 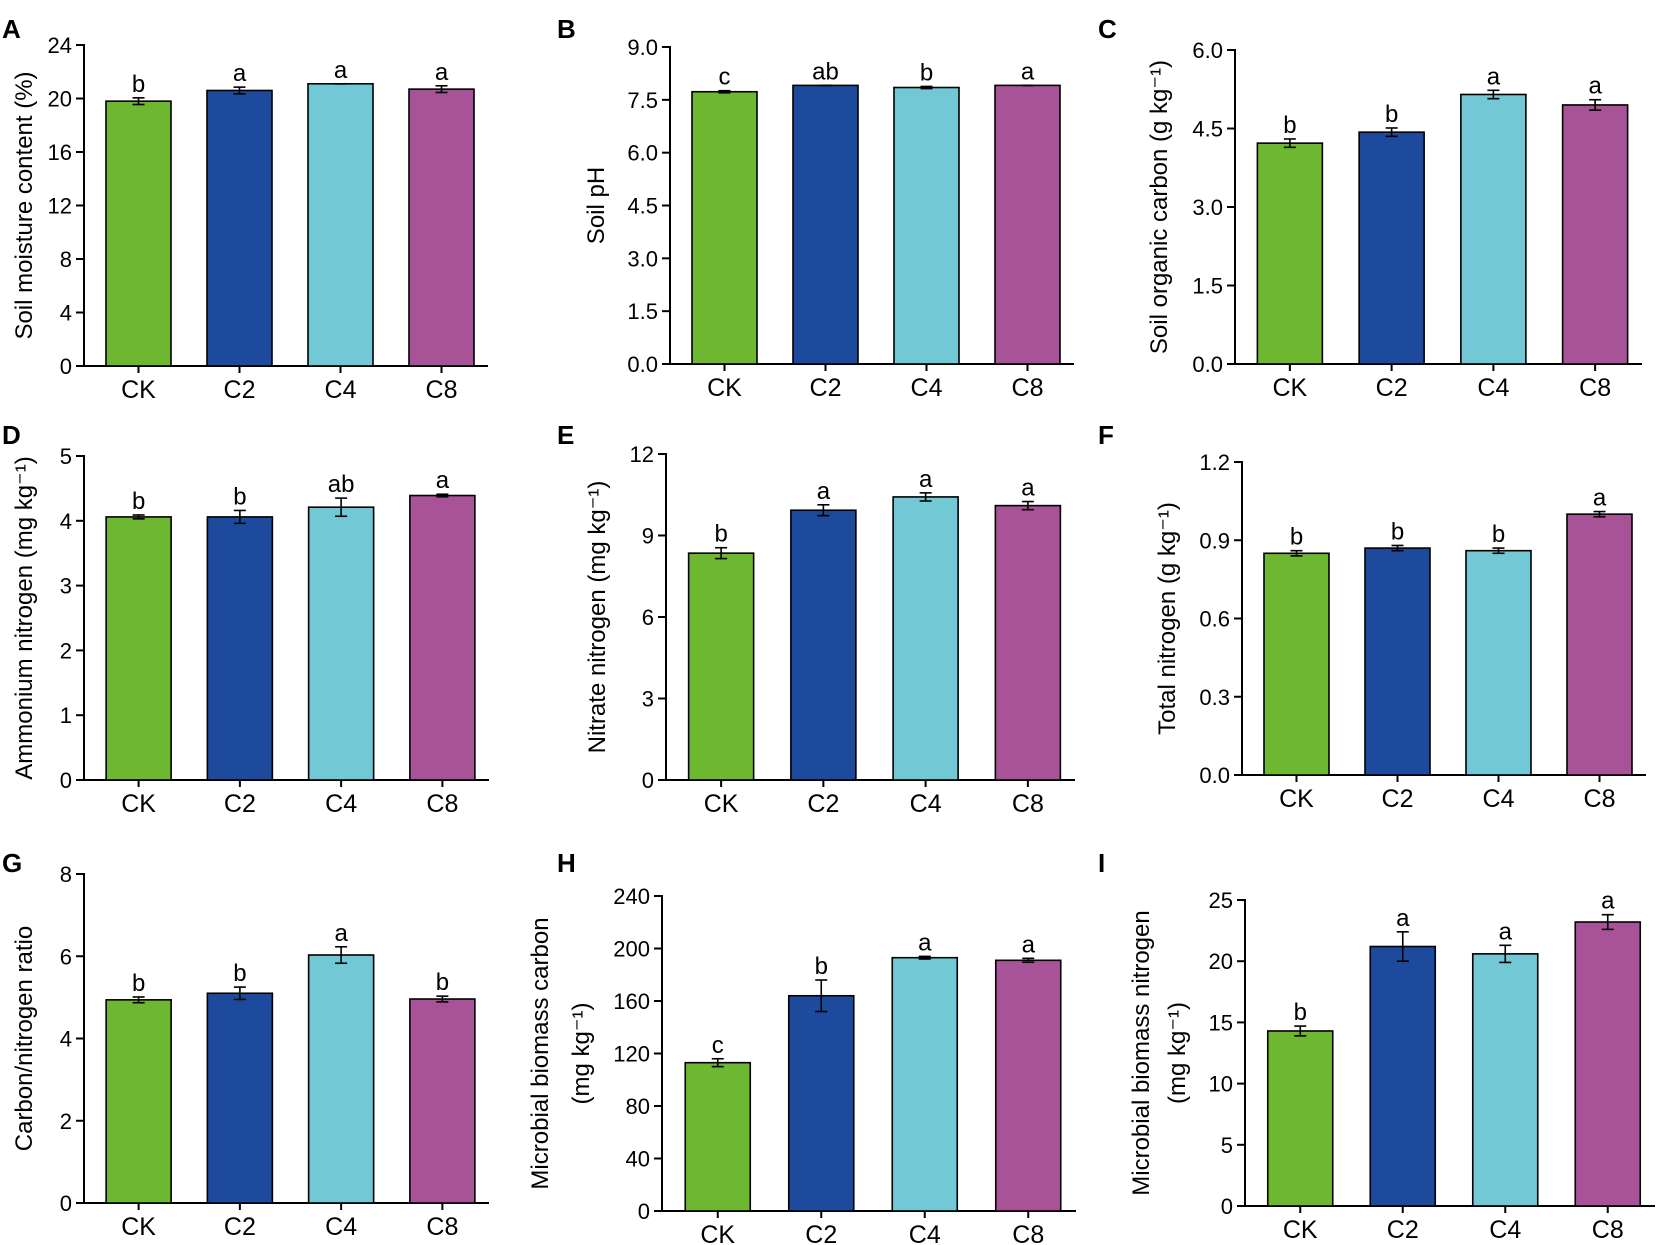 What do you see at coordinates (60, 45) in the screenshot?
I see `y-tick-label: 24` at bounding box center [60, 45].